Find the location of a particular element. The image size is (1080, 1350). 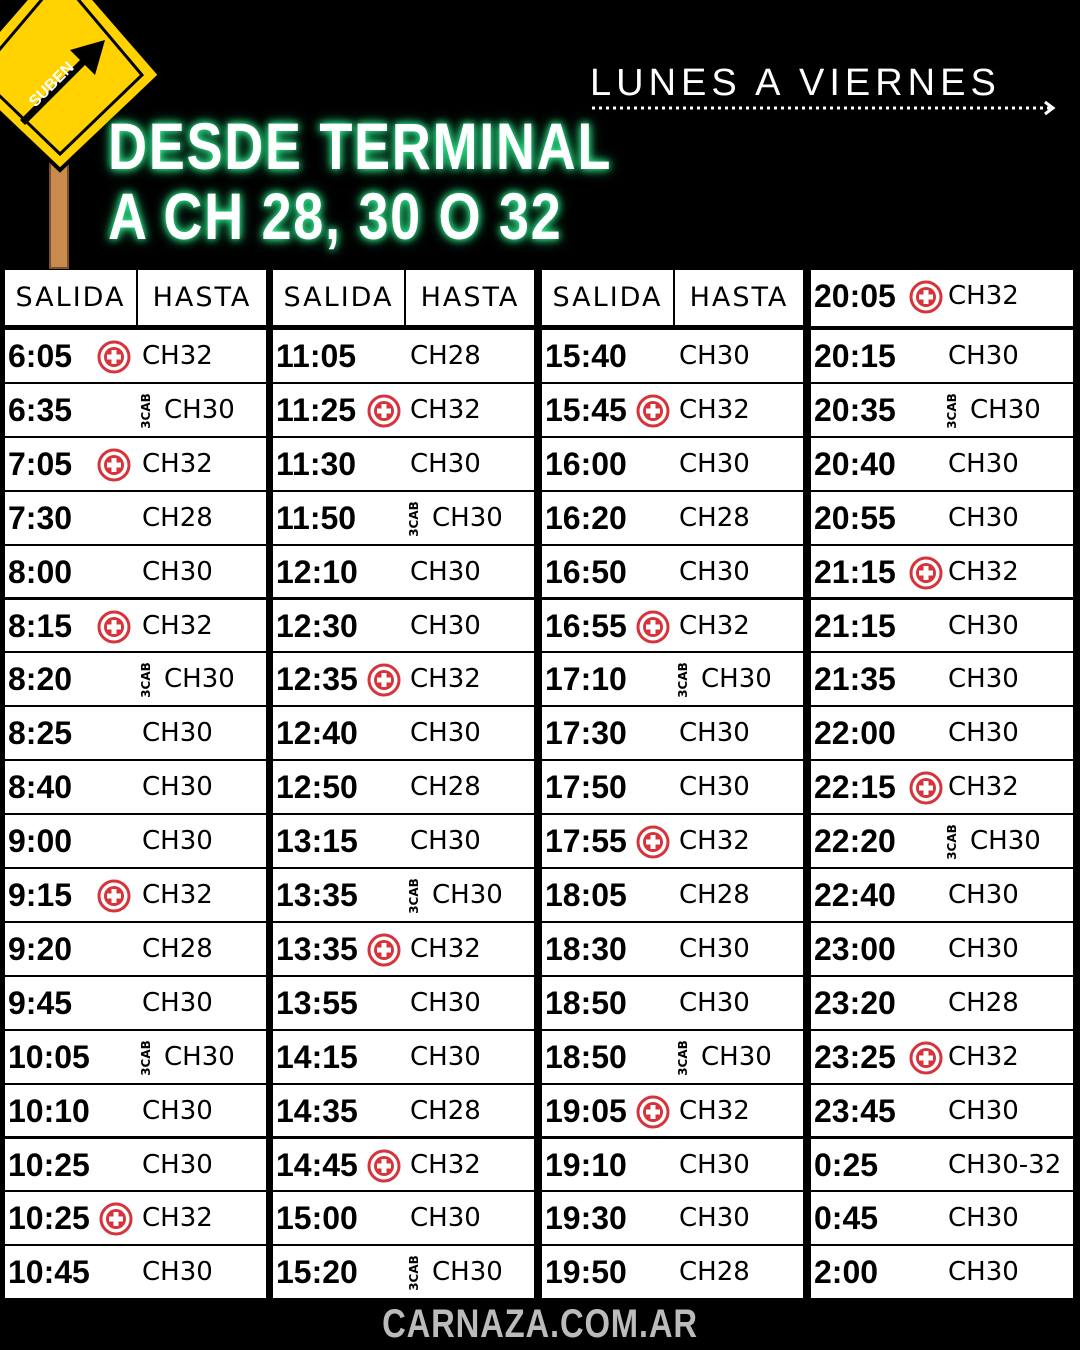

departure-time: 2:00 is located at coordinates (846, 1272).